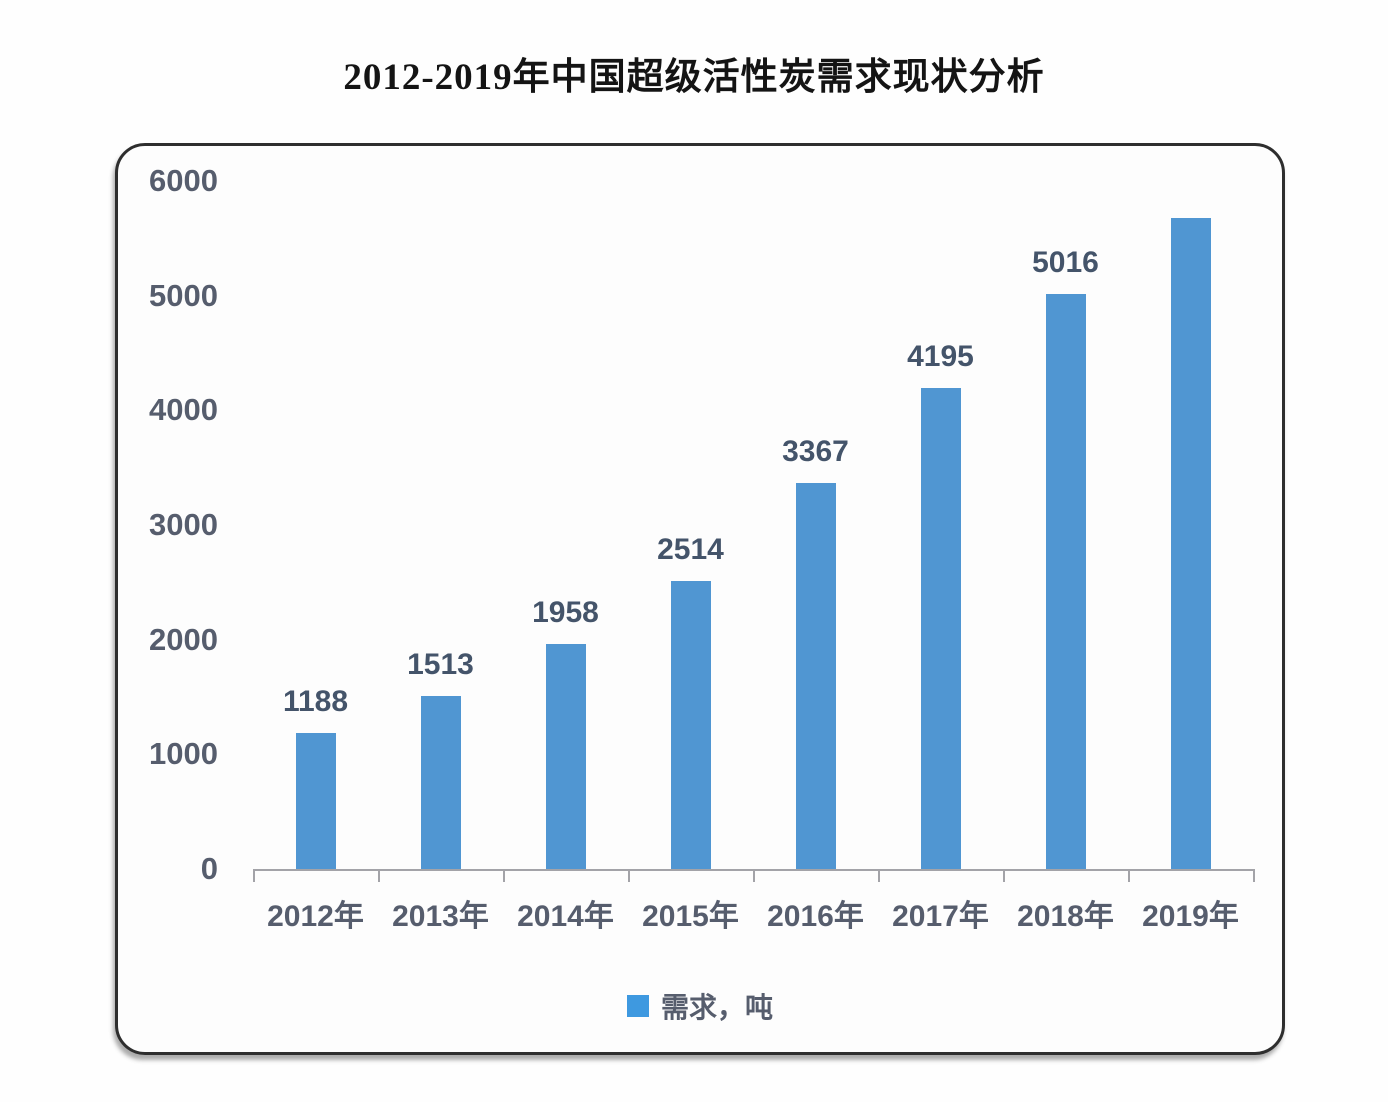  I want to click on bar-2016年, so click(815, 675).